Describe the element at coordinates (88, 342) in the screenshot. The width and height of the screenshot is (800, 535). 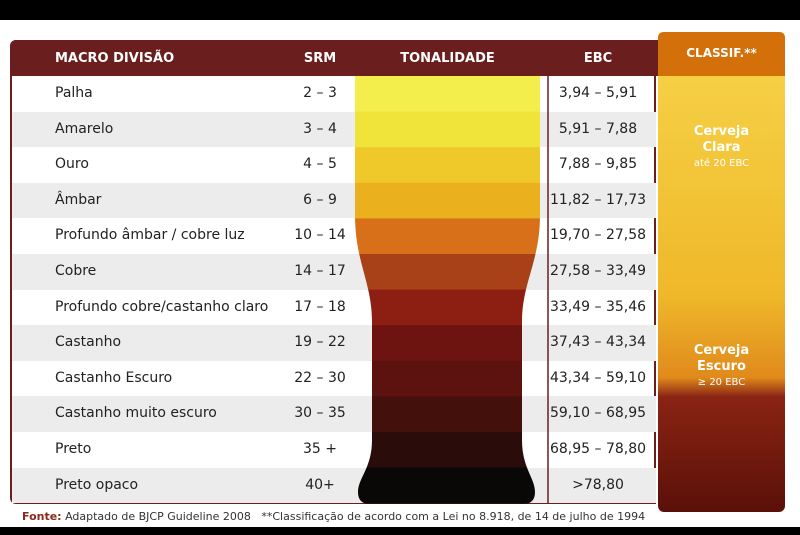
I see `cell-name: Castanho` at that location.